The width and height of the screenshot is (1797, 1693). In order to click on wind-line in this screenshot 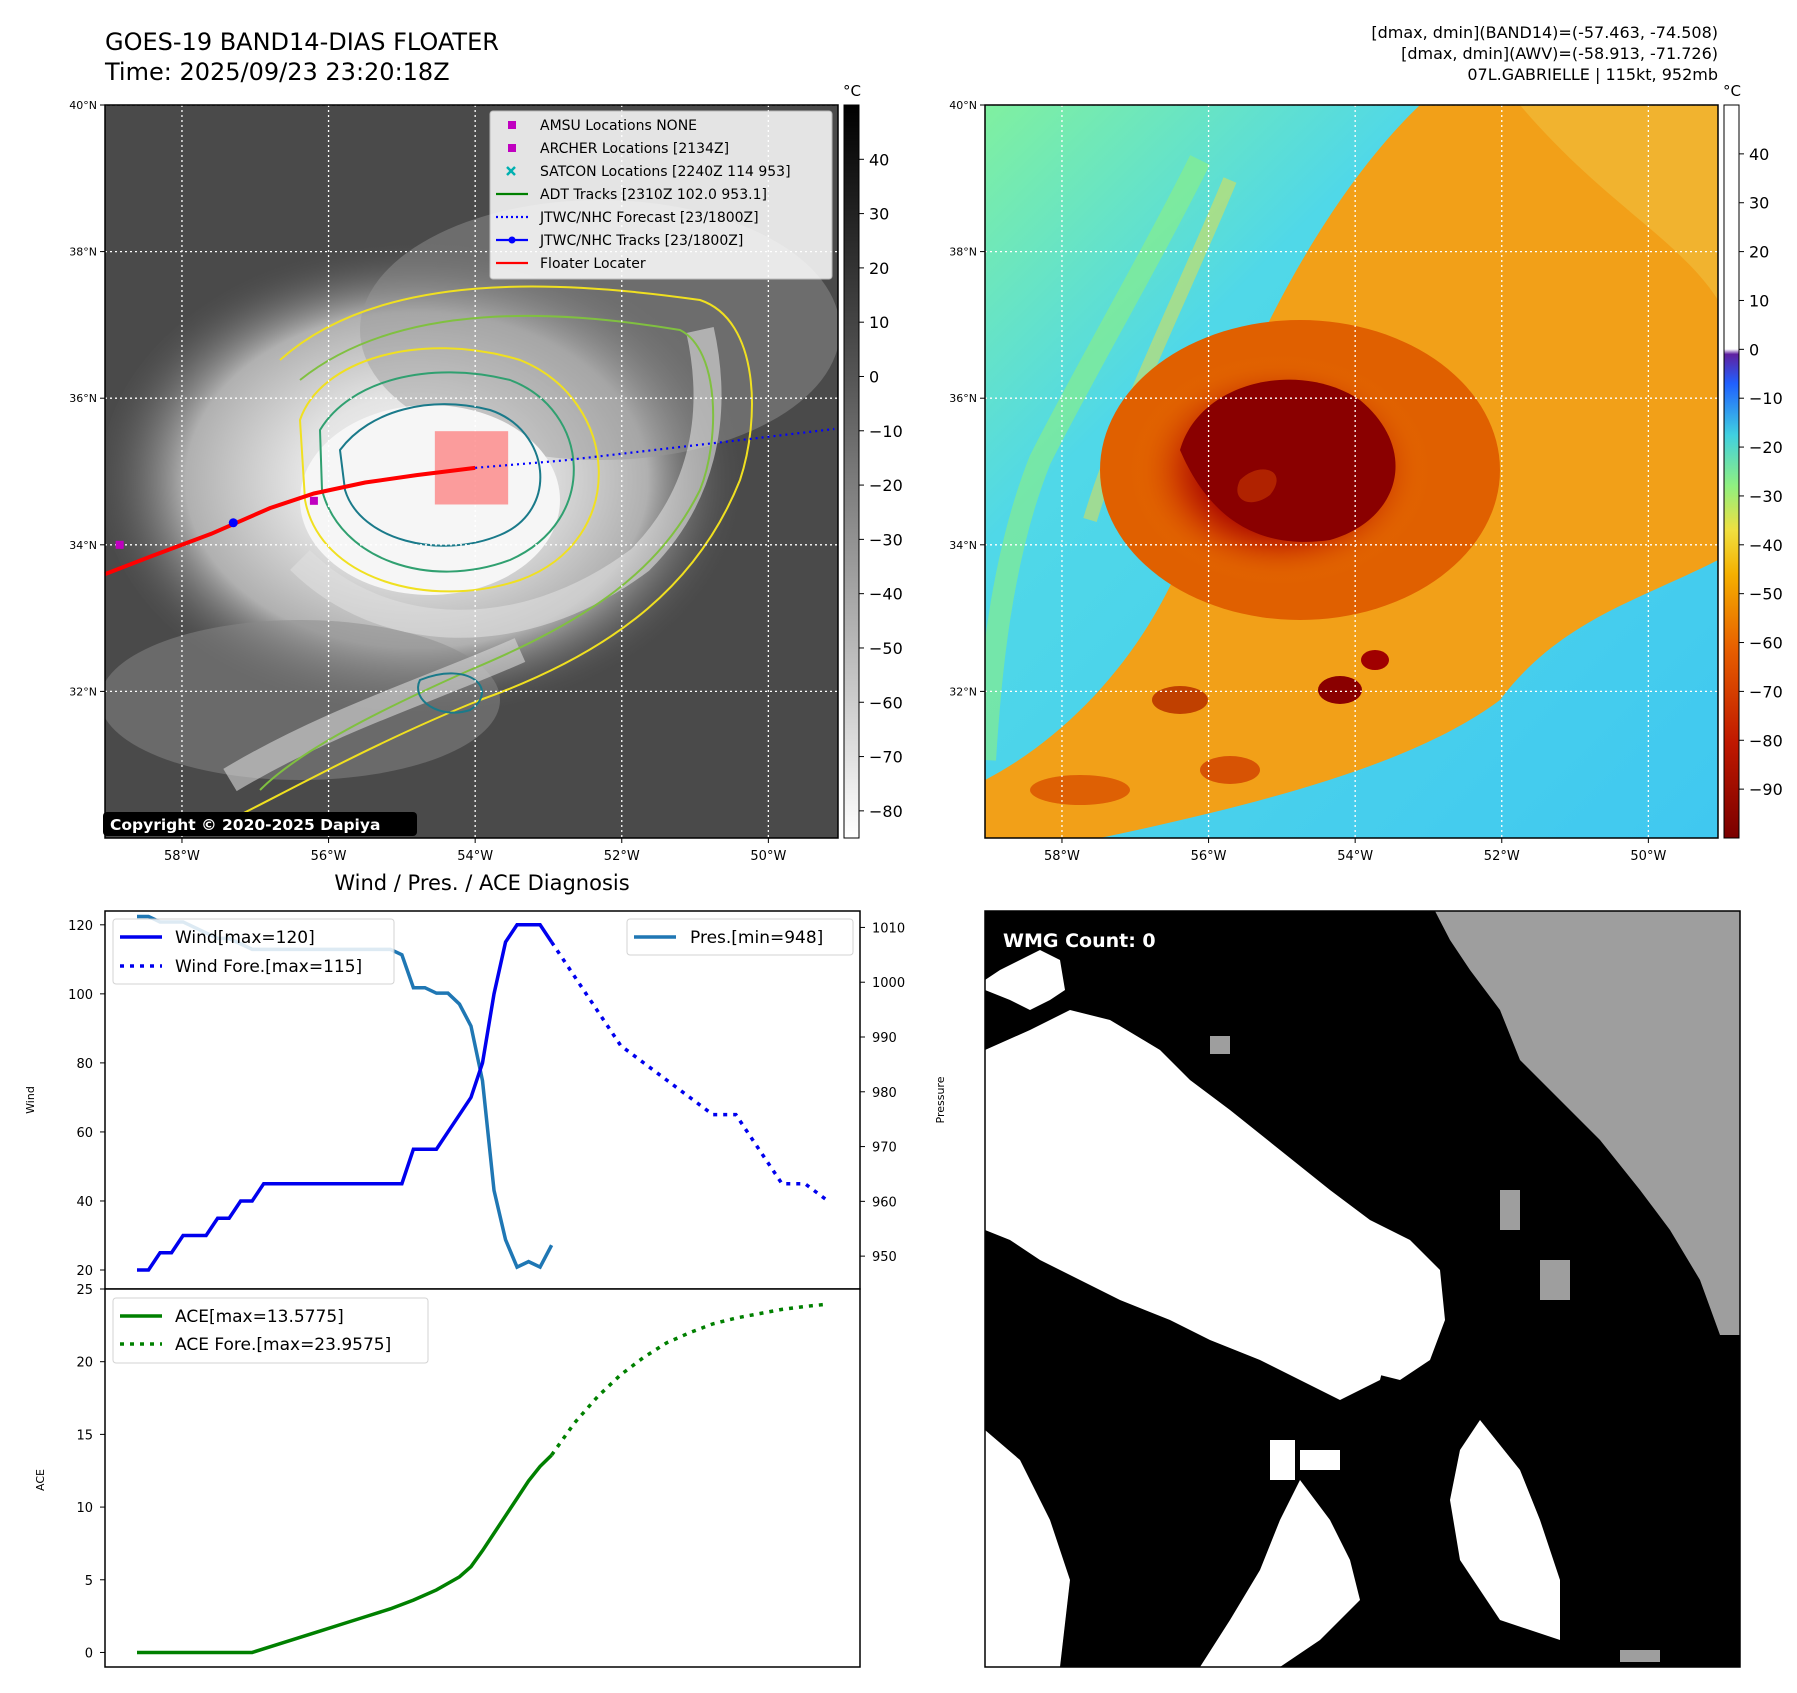, I will do `click(345, 1097)`.